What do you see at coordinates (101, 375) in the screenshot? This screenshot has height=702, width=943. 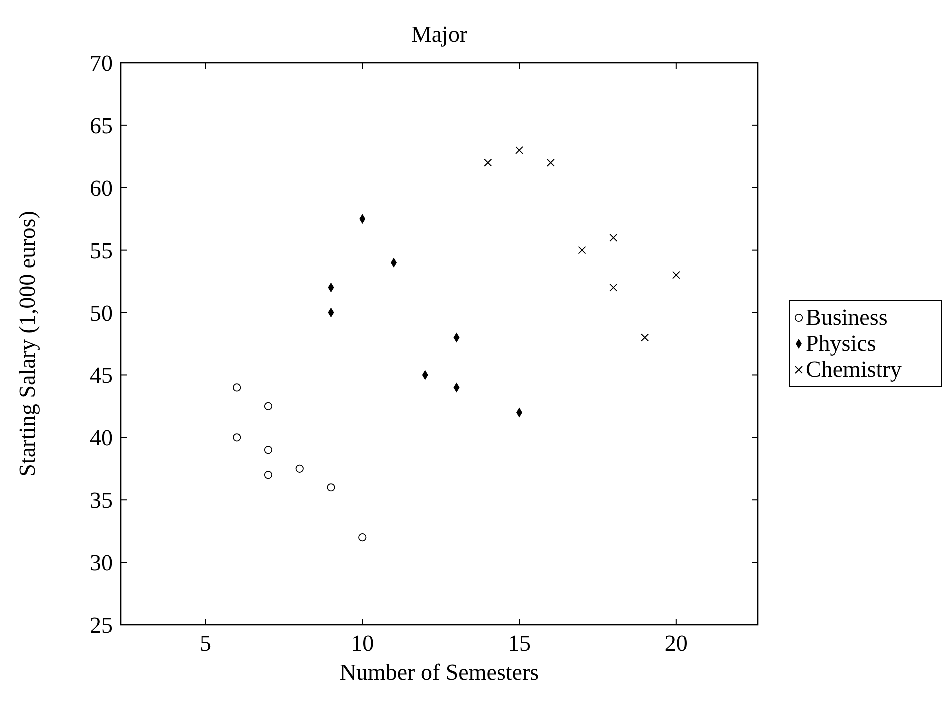 I see `y-tick-label: 45` at bounding box center [101, 375].